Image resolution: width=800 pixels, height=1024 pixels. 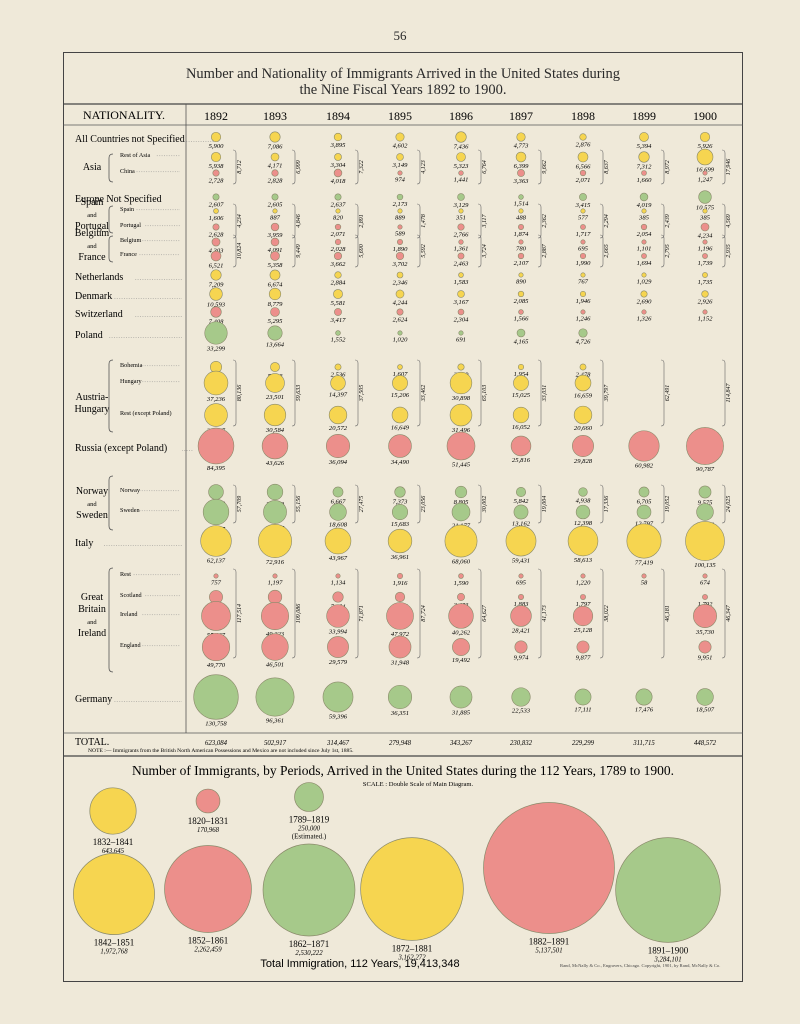 What do you see at coordinates (668, 167) in the screenshot?
I see `group-total: 8,972` at bounding box center [668, 167].